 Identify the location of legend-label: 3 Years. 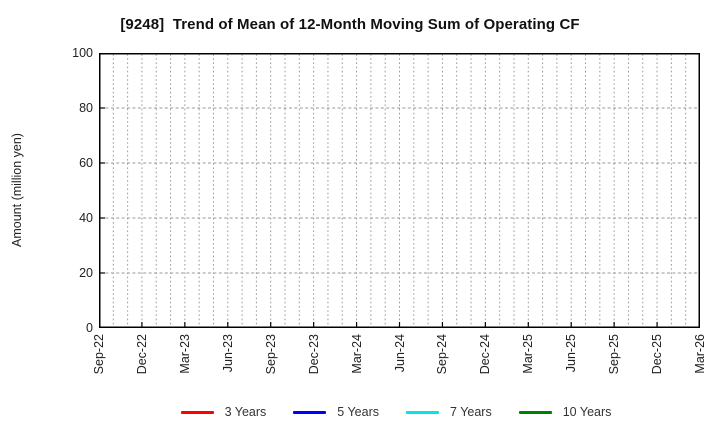
(245, 412).